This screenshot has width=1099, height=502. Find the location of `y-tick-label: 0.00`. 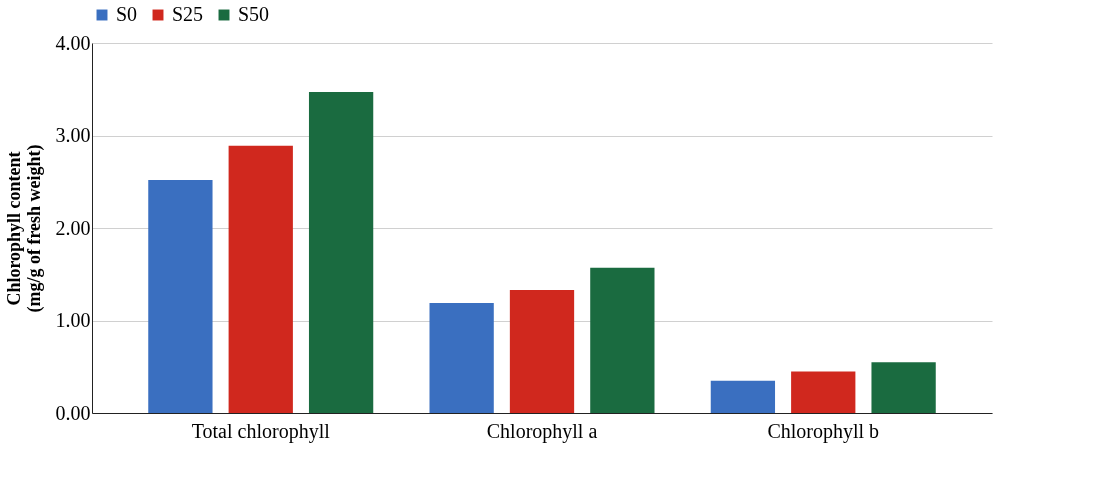

y-tick-label: 0.00 is located at coordinates (73, 412).